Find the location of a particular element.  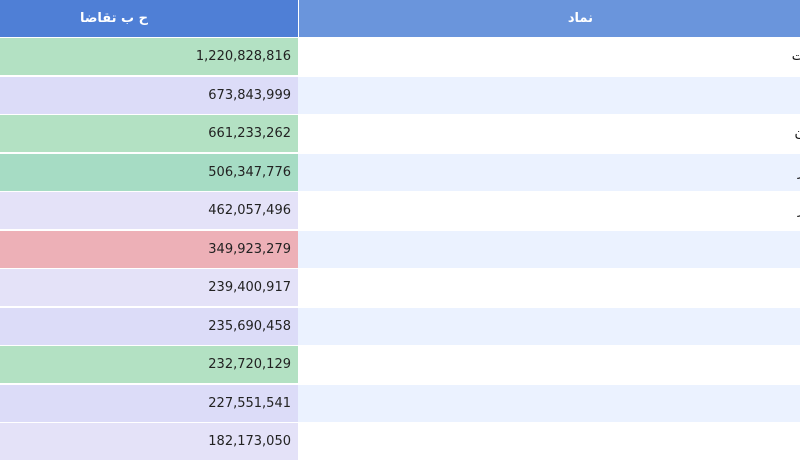

column-header-label: ح ب تقاضا is located at coordinates (113, 18).